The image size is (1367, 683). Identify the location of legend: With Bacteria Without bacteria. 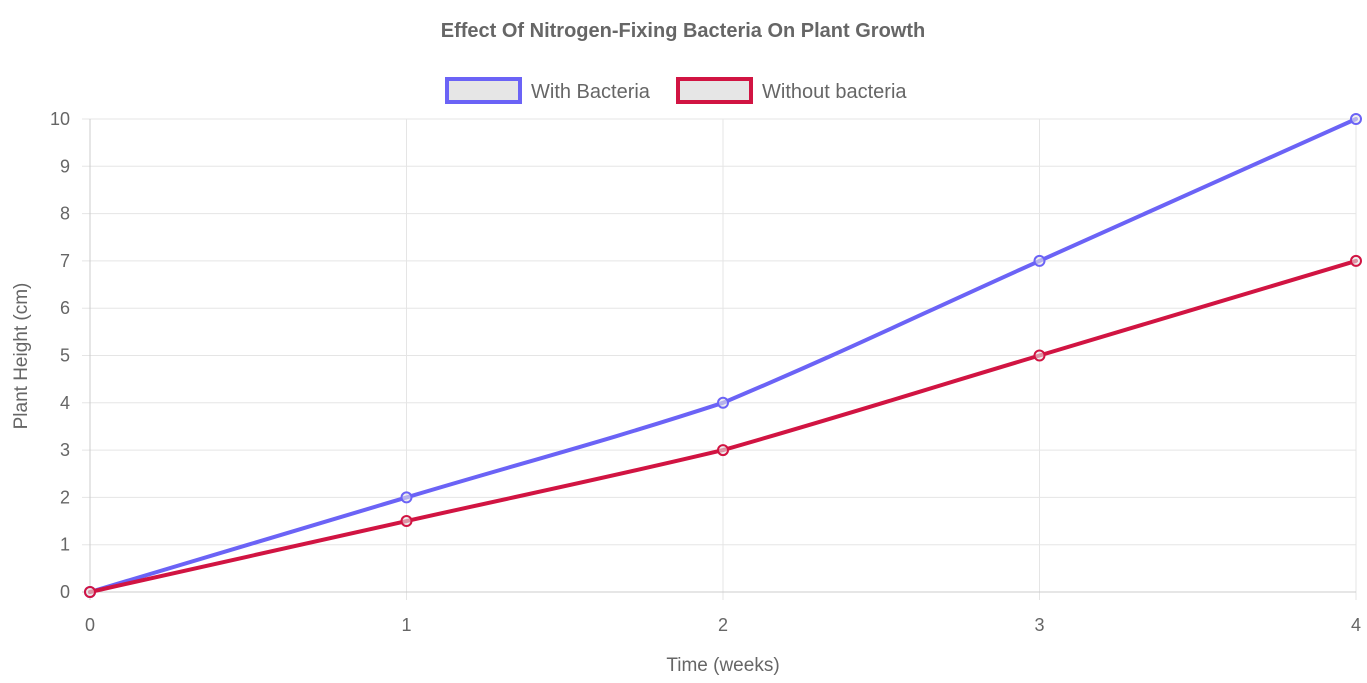
(676, 90).